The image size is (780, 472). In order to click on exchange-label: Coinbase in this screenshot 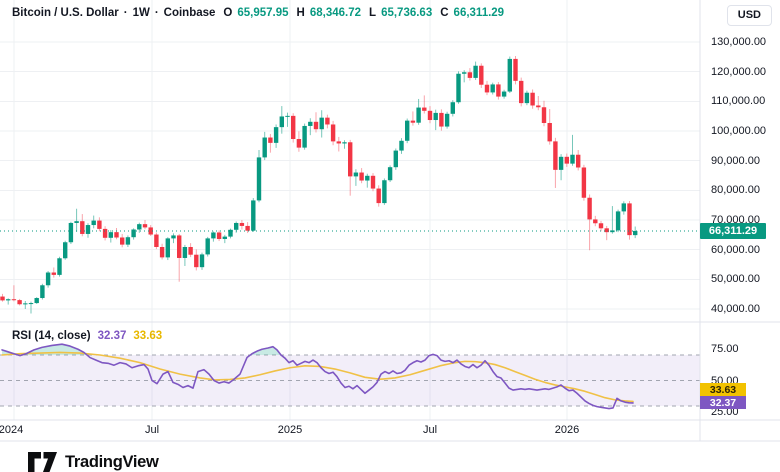, I will do `click(189, 13)`.